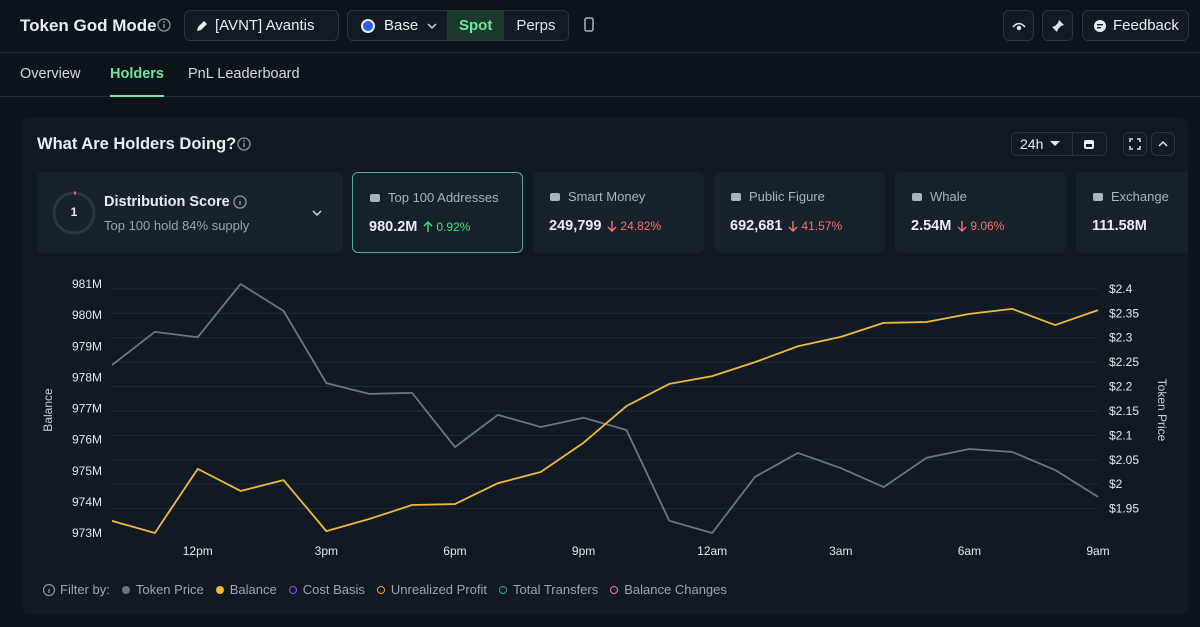  What do you see at coordinates (1132, 212) in the screenshot?
I see `metric-card: Exchange 111.58M` at bounding box center [1132, 212].